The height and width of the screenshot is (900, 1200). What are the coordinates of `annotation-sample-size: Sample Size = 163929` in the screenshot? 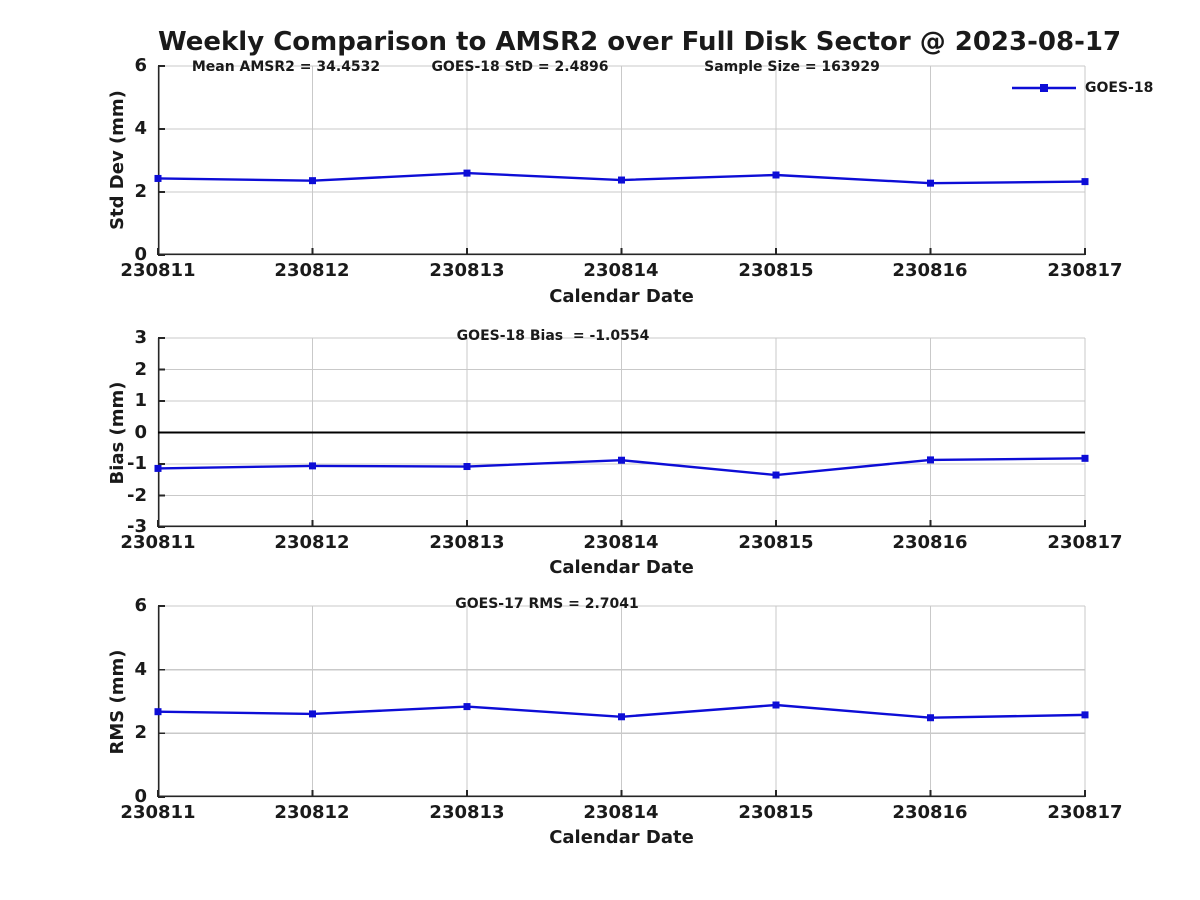 It's located at (792, 67).